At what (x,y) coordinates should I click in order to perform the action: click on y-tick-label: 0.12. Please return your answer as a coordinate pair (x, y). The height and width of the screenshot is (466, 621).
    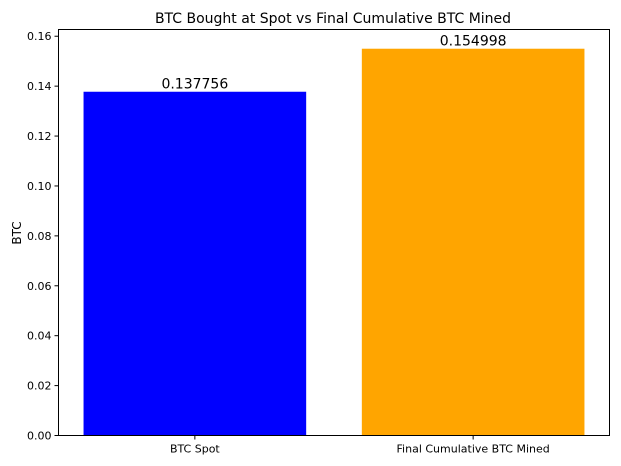
    Looking at the image, I should click on (39, 136).